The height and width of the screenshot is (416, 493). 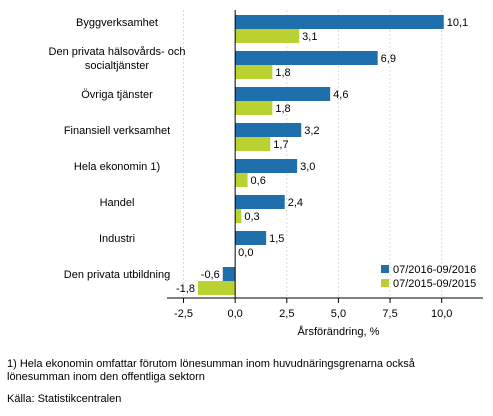 What do you see at coordinates (117, 23) in the screenshot?
I see `category-label: Byggverksamhet` at bounding box center [117, 23].